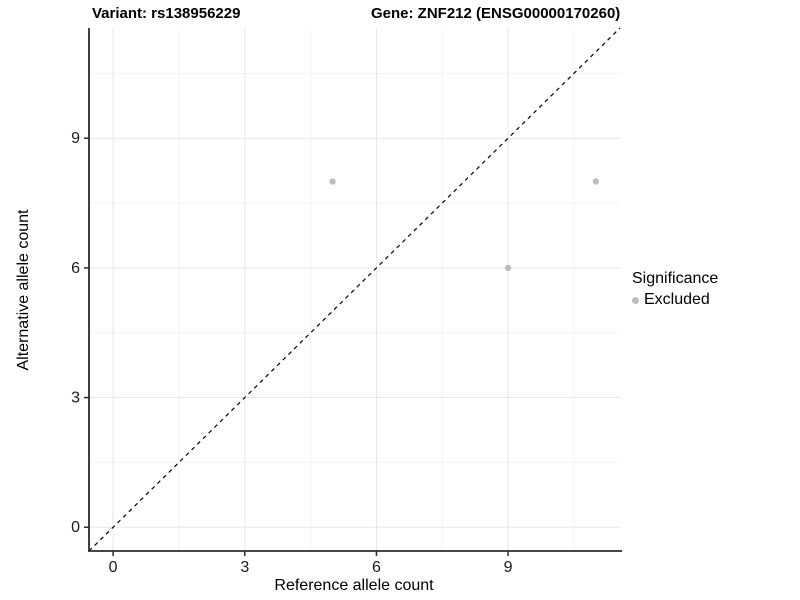 The width and height of the screenshot is (800, 600). Describe the element at coordinates (508, 567) in the screenshot. I see `x-tick-label: 9` at that location.